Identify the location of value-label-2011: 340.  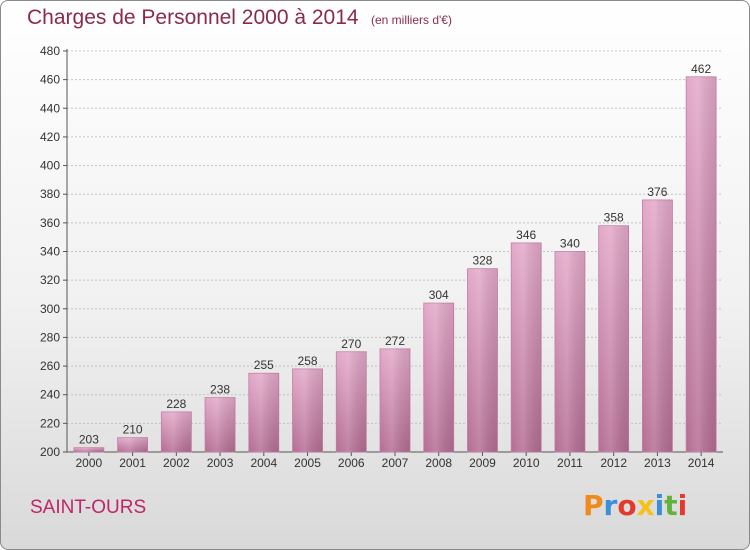
(570, 244).